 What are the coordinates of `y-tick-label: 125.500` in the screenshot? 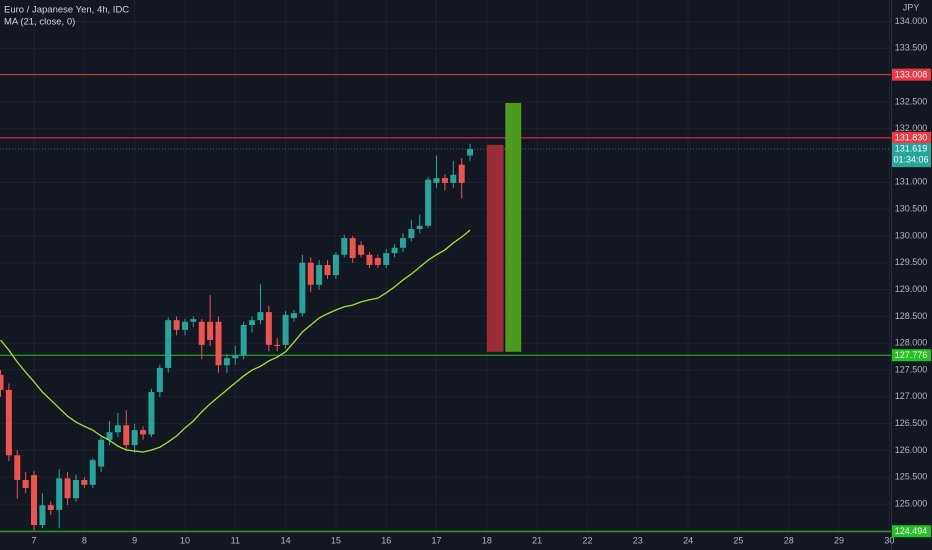 It's located at (911, 477).